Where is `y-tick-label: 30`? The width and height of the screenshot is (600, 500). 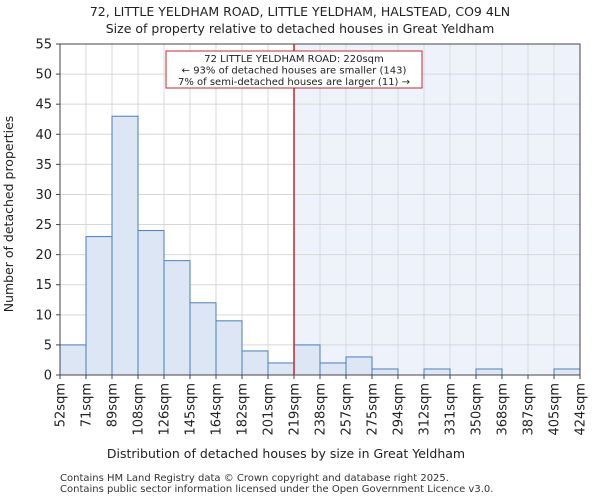
y-tick-label: 30 is located at coordinates (43, 195).